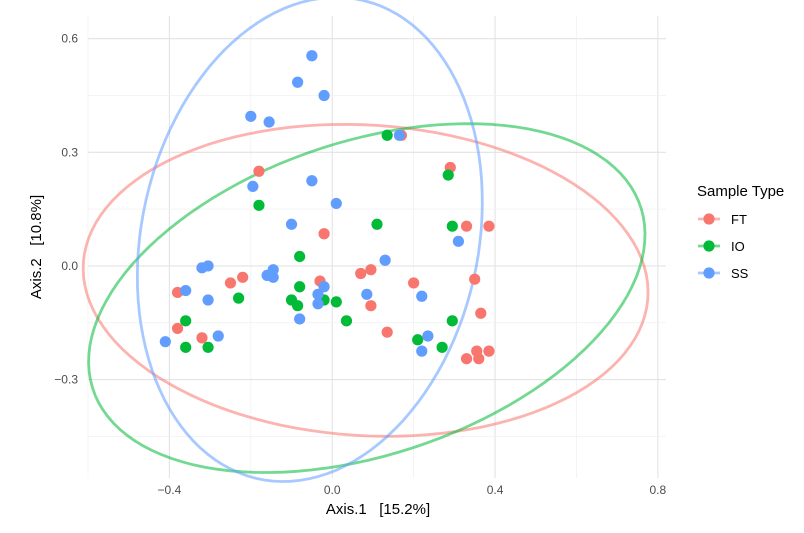  Describe the element at coordinates (69, 266) in the screenshot. I see `y-tick-label: 0.0` at that location.